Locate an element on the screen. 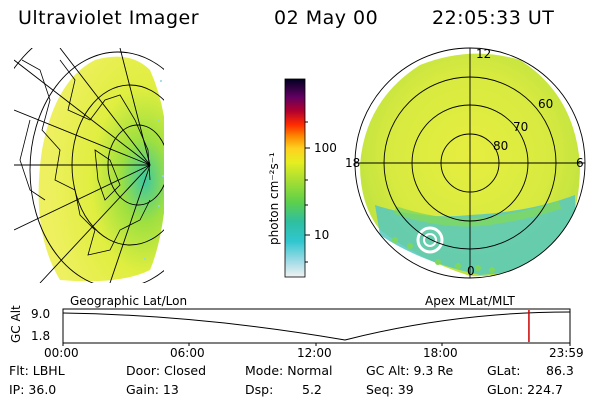 This screenshot has width=600, height=400. dsp-info-value: 5.2 is located at coordinates (312, 389).